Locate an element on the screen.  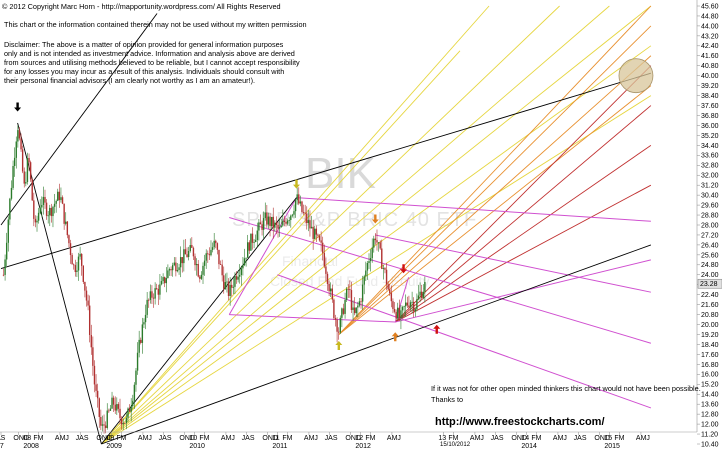
x-tick-label: 14 is located at coordinates (525, 438).